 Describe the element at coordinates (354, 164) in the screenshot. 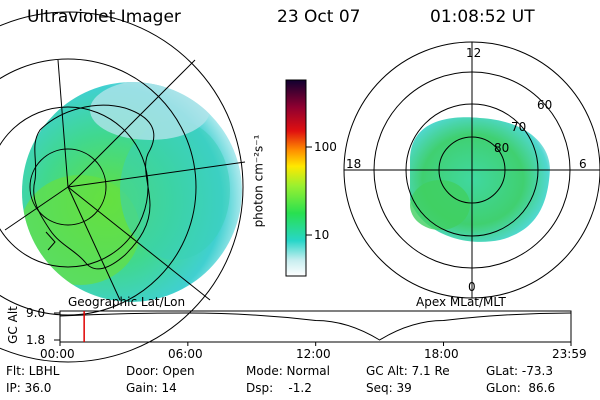

I see `mlt-label-18: 18` at that location.